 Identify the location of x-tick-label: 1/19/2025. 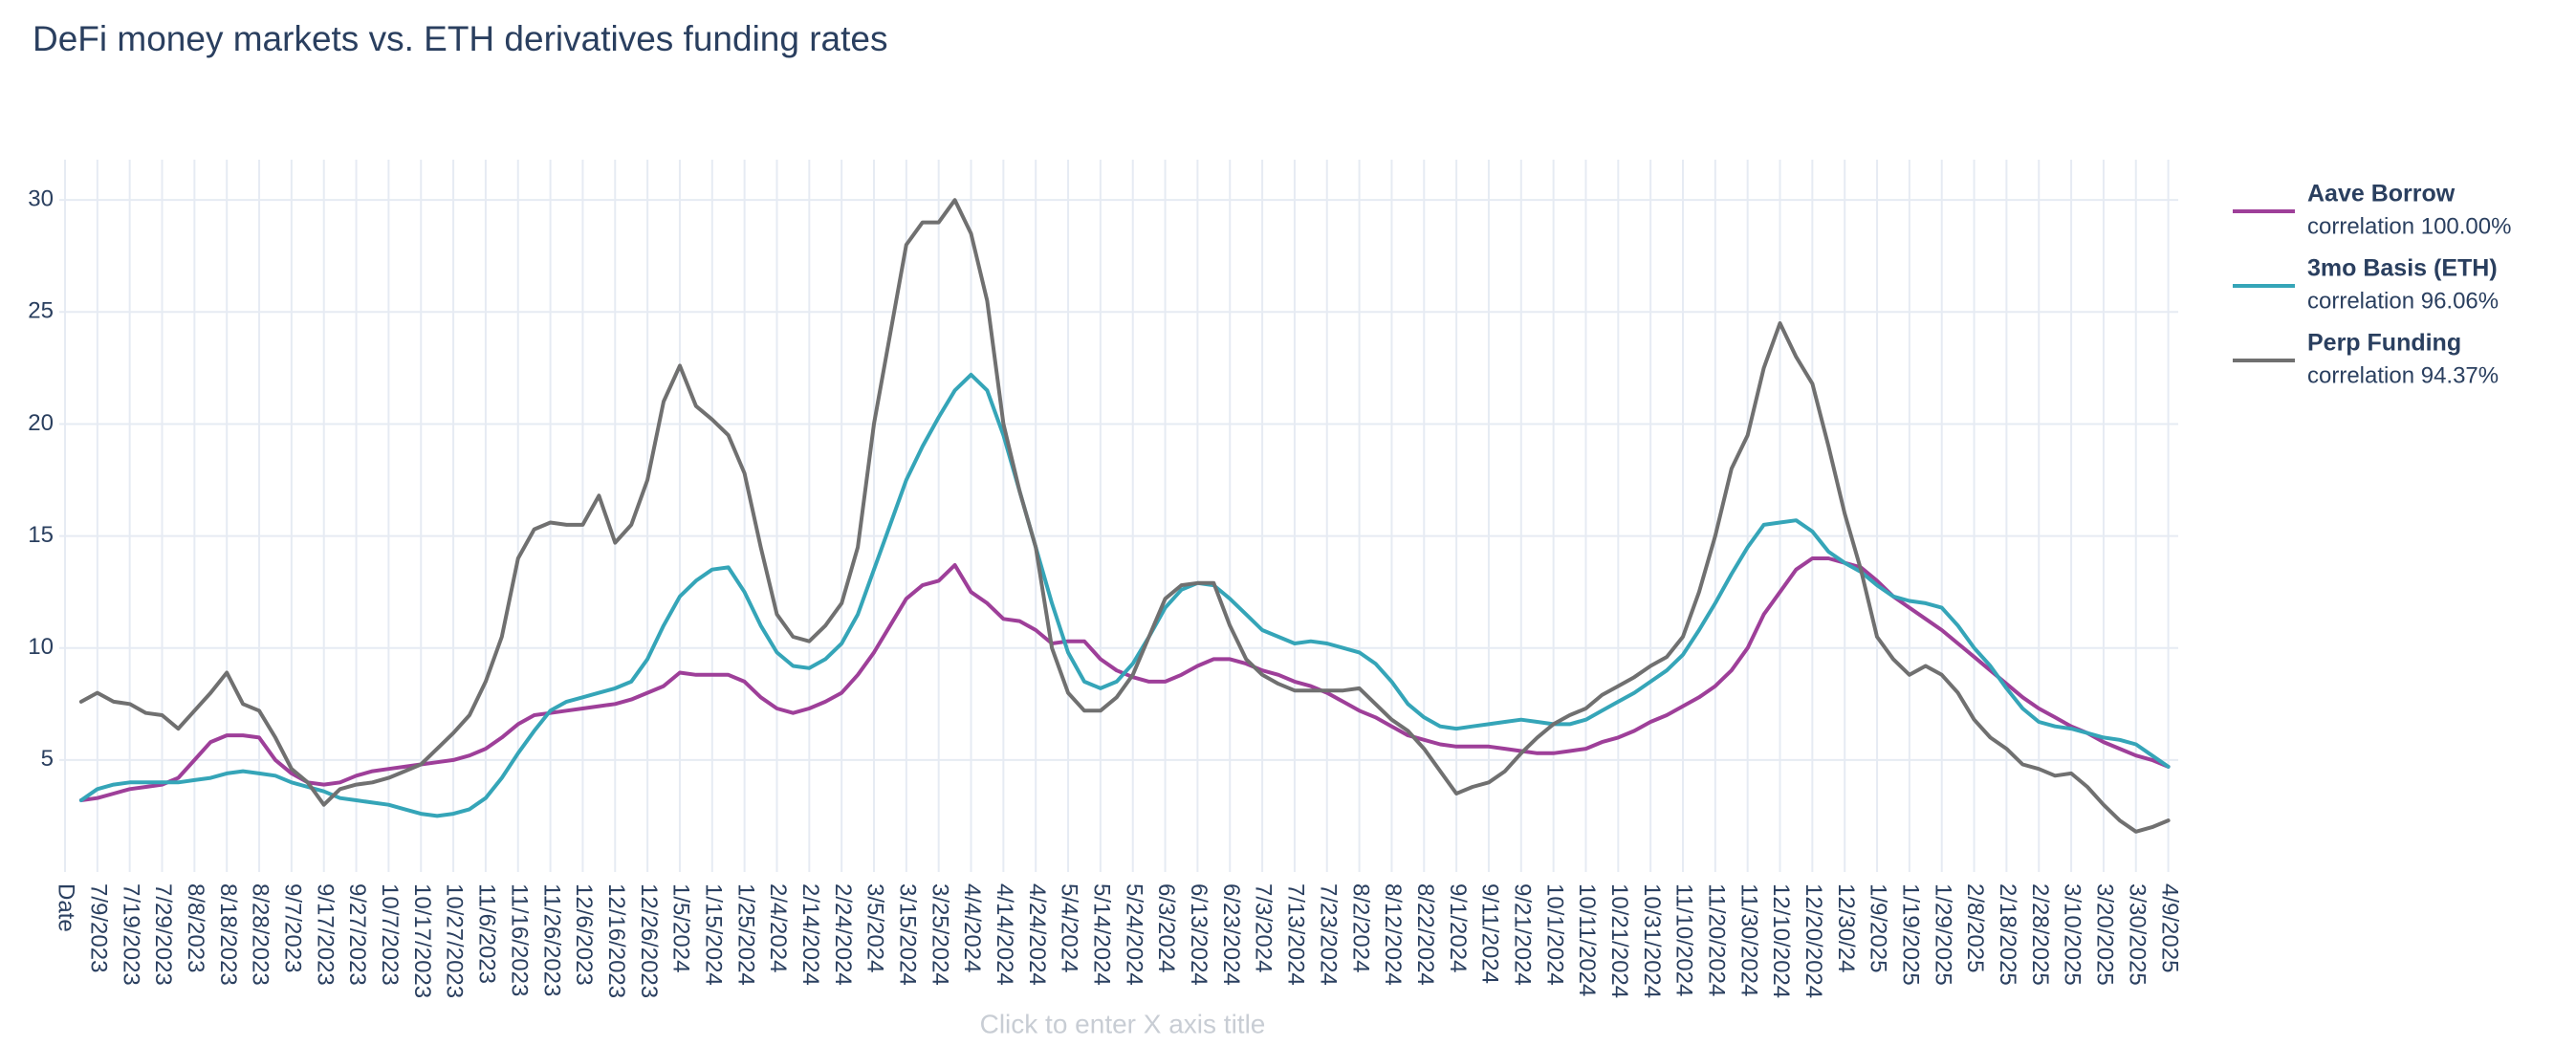
(1911, 934).